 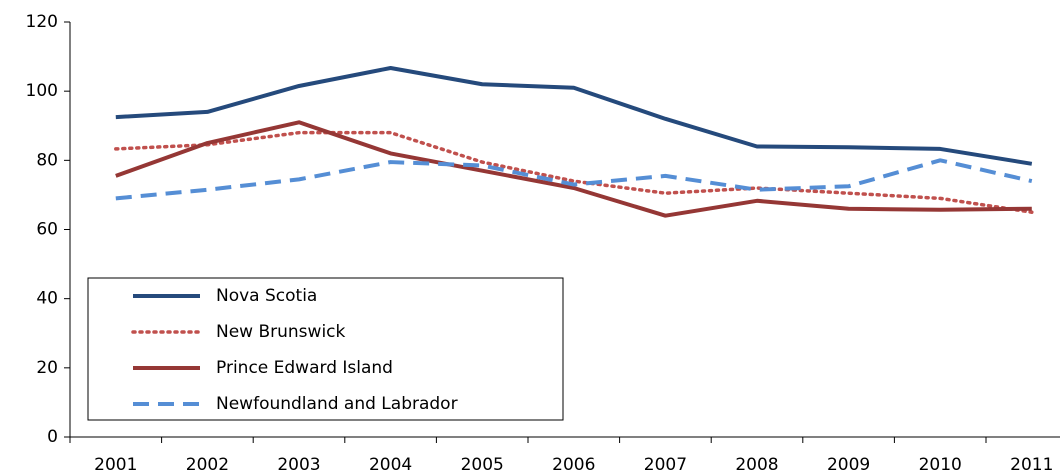 What do you see at coordinates (47, 160) in the screenshot?
I see `y-tick-label: 80` at bounding box center [47, 160].